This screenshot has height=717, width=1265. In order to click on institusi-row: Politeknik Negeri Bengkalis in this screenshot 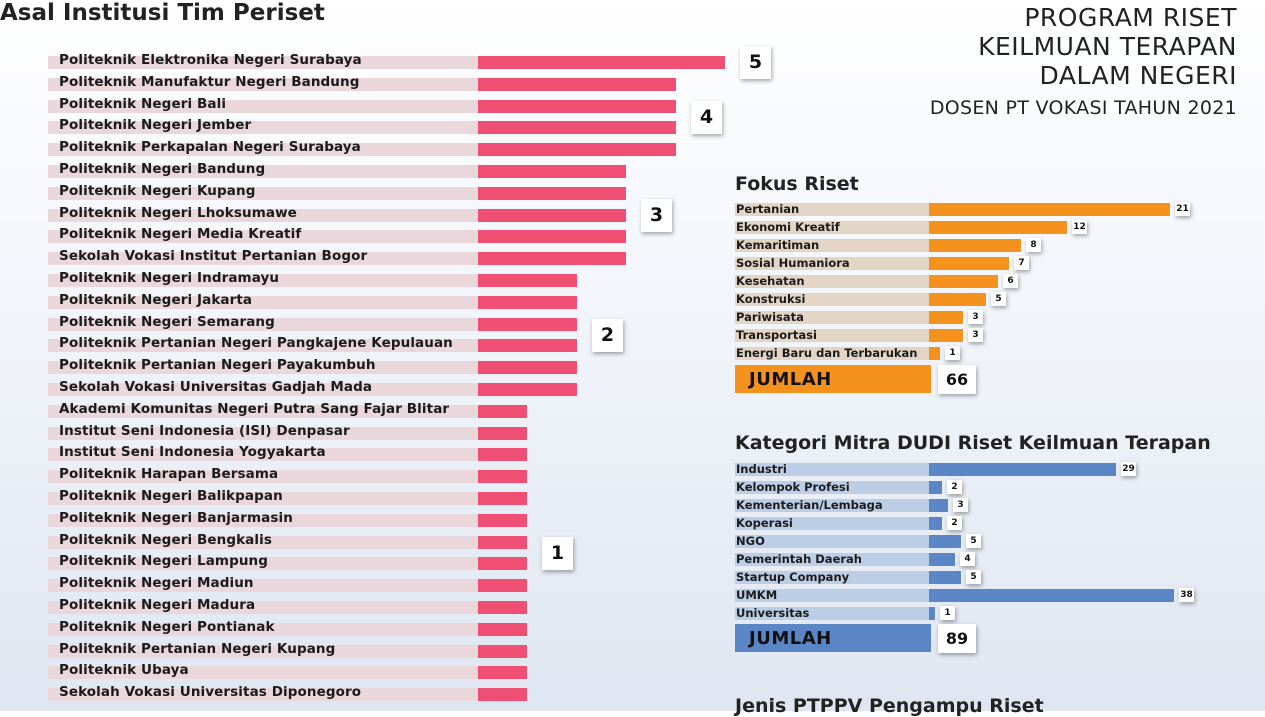, I will do `click(263, 540)`.